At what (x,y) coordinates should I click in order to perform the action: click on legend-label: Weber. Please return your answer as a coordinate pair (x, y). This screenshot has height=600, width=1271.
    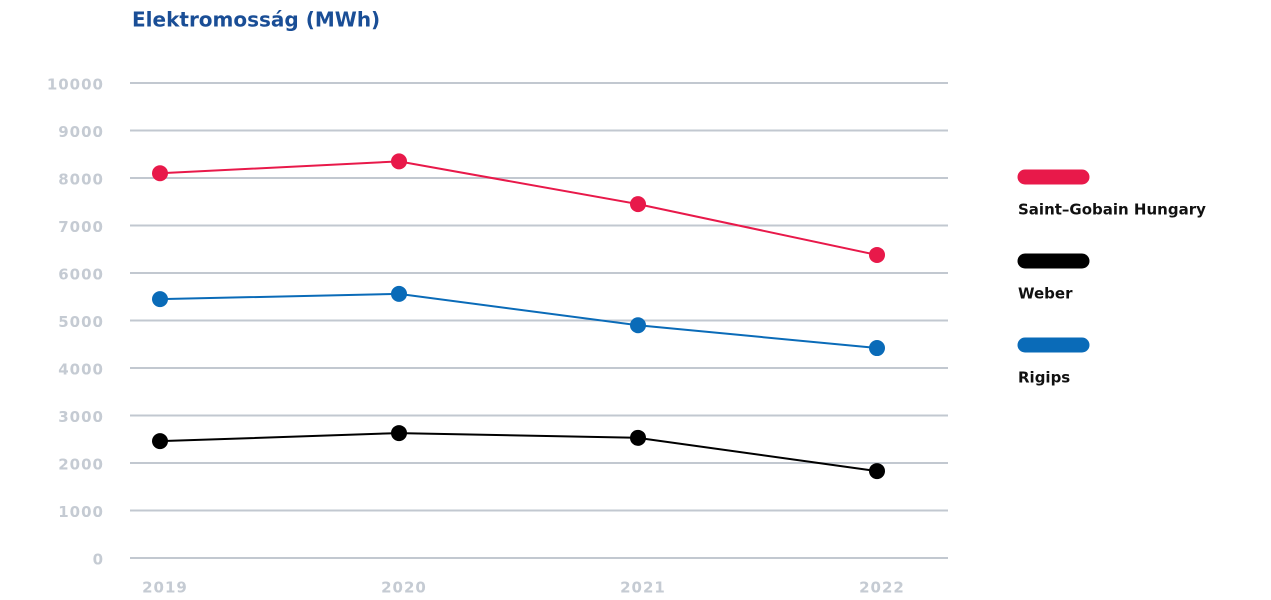
    Looking at the image, I should click on (1045, 294).